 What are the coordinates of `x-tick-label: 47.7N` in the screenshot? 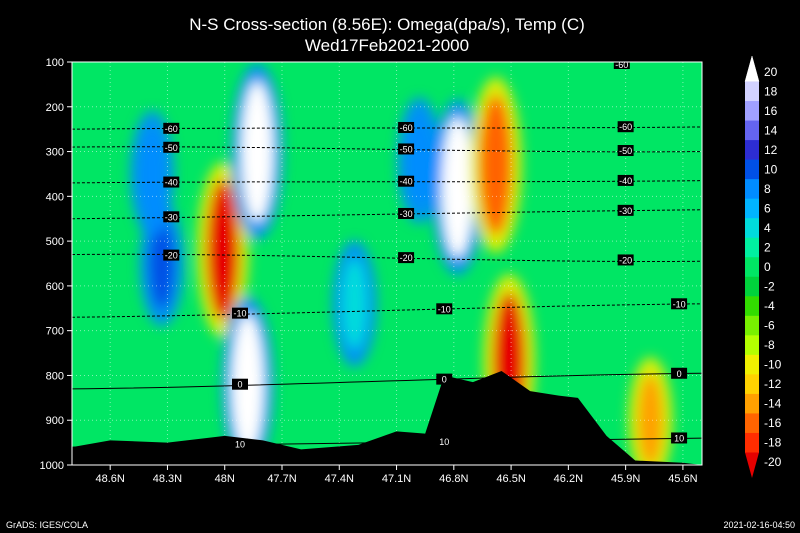 It's located at (281, 479).